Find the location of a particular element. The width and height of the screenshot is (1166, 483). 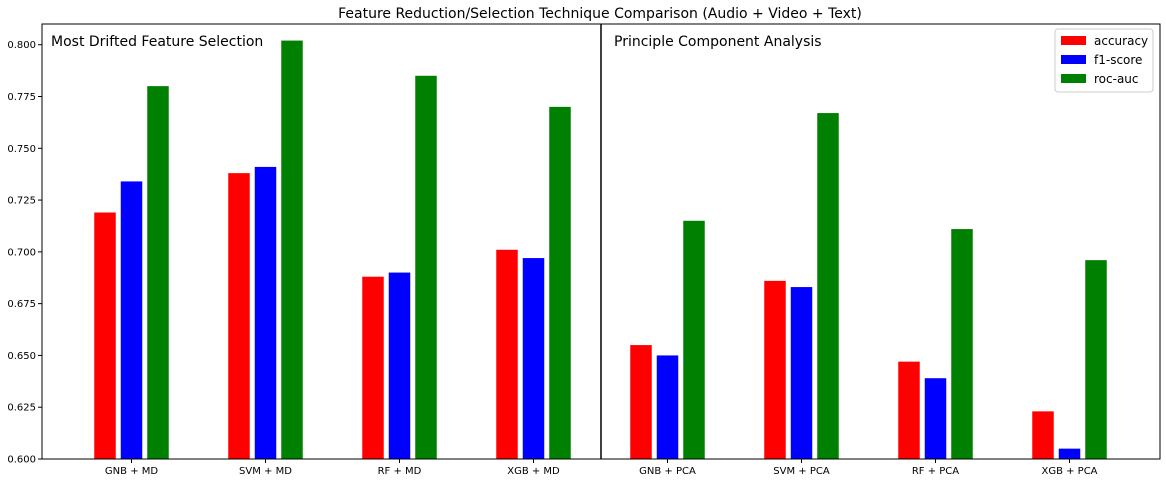

legend: accuracy f1-score roc-auc is located at coordinates (1104, 60).